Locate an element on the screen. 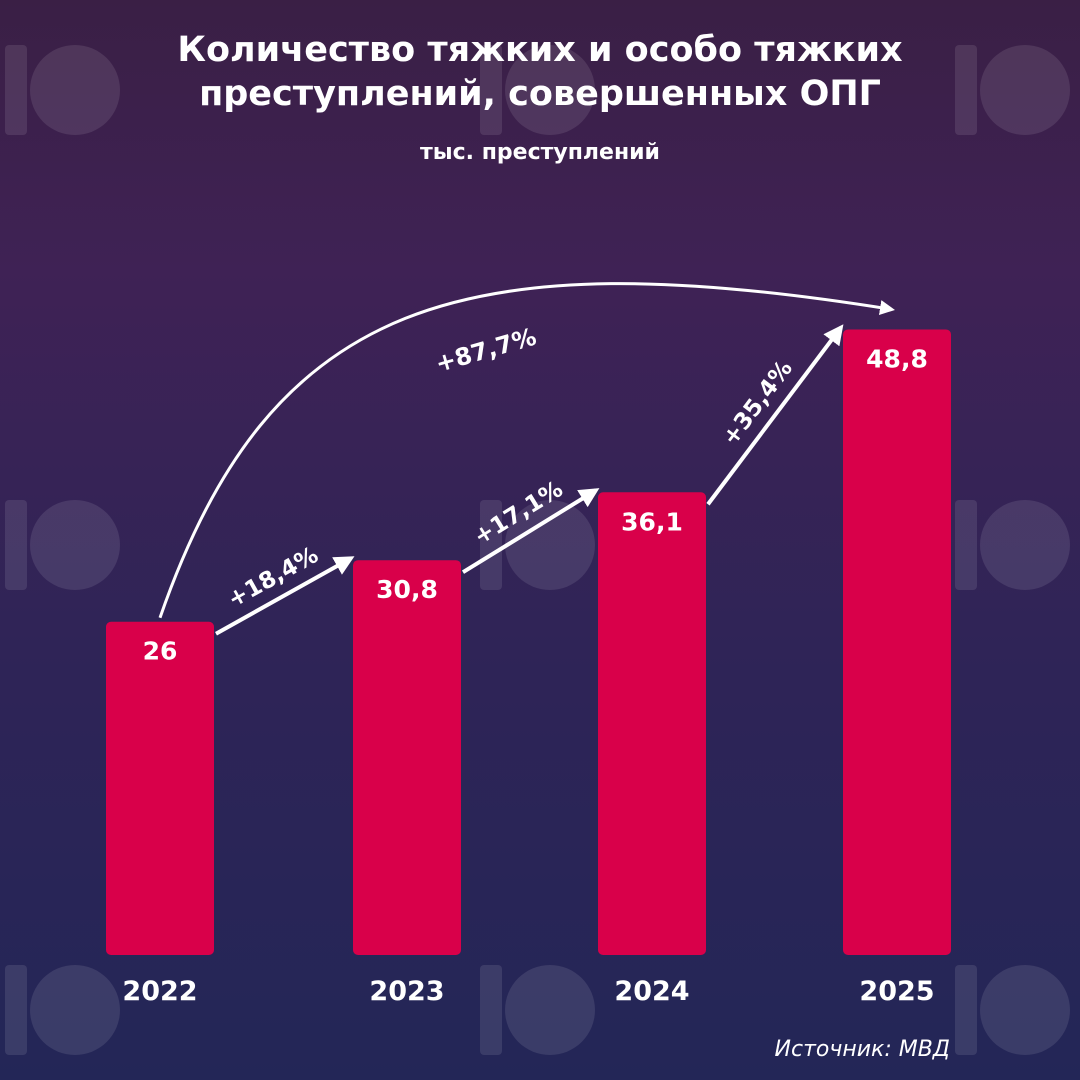 Image resolution: width=1080 pixels, height=1080 pixels. bar-2025 is located at coordinates (897, 642).